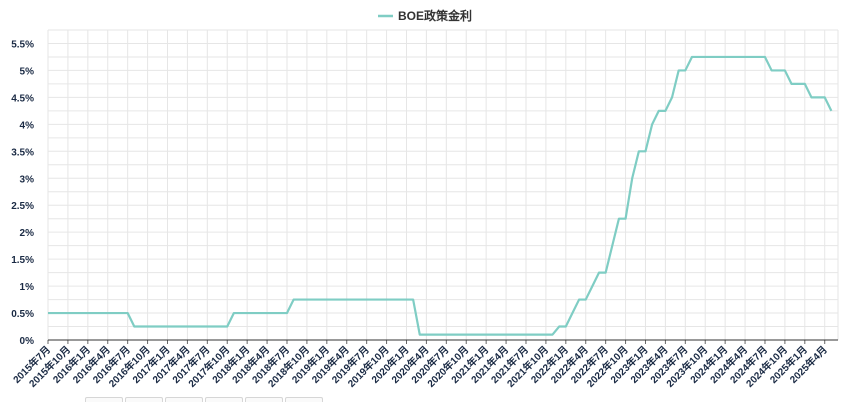 This screenshot has height=402, width=850. What do you see at coordinates (22, 314) in the screenshot?
I see `y-tick-label: 0.5%` at bounding box center [22, 314].